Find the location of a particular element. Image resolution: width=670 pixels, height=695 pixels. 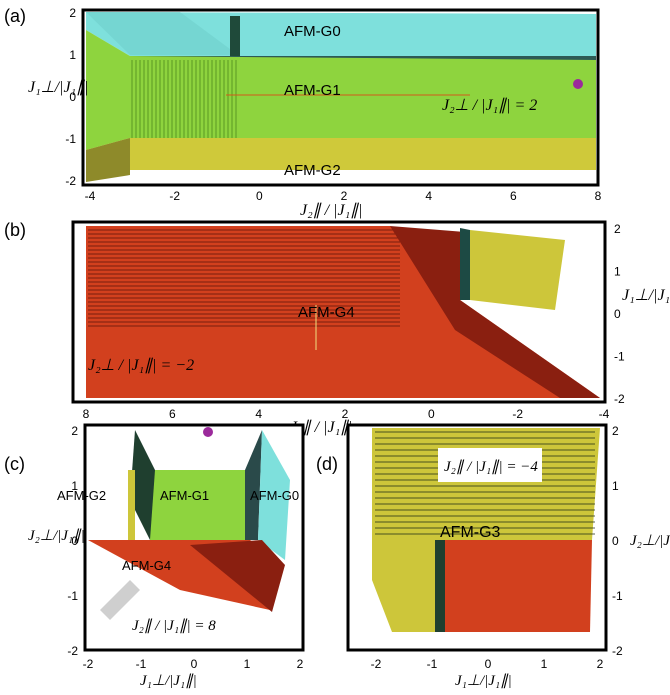

region-gray-c is located at coordinates (120, 600).